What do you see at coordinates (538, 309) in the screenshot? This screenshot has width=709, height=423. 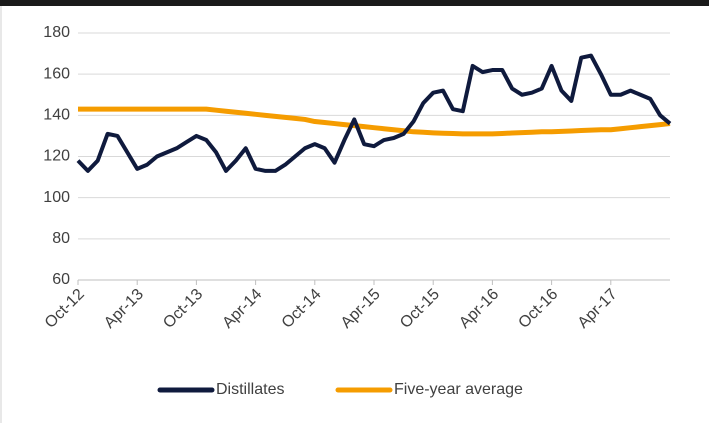 I see `x-tick-label: Oct-16` at bounding box center [538, 309].